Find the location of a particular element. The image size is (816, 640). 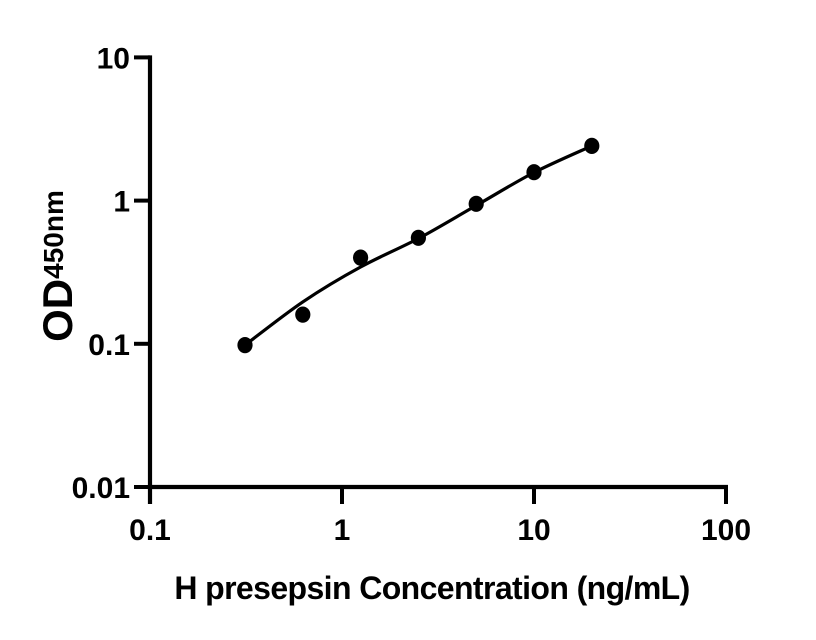

y-axis-title: OD450nm is located at coordinates (58, 266).